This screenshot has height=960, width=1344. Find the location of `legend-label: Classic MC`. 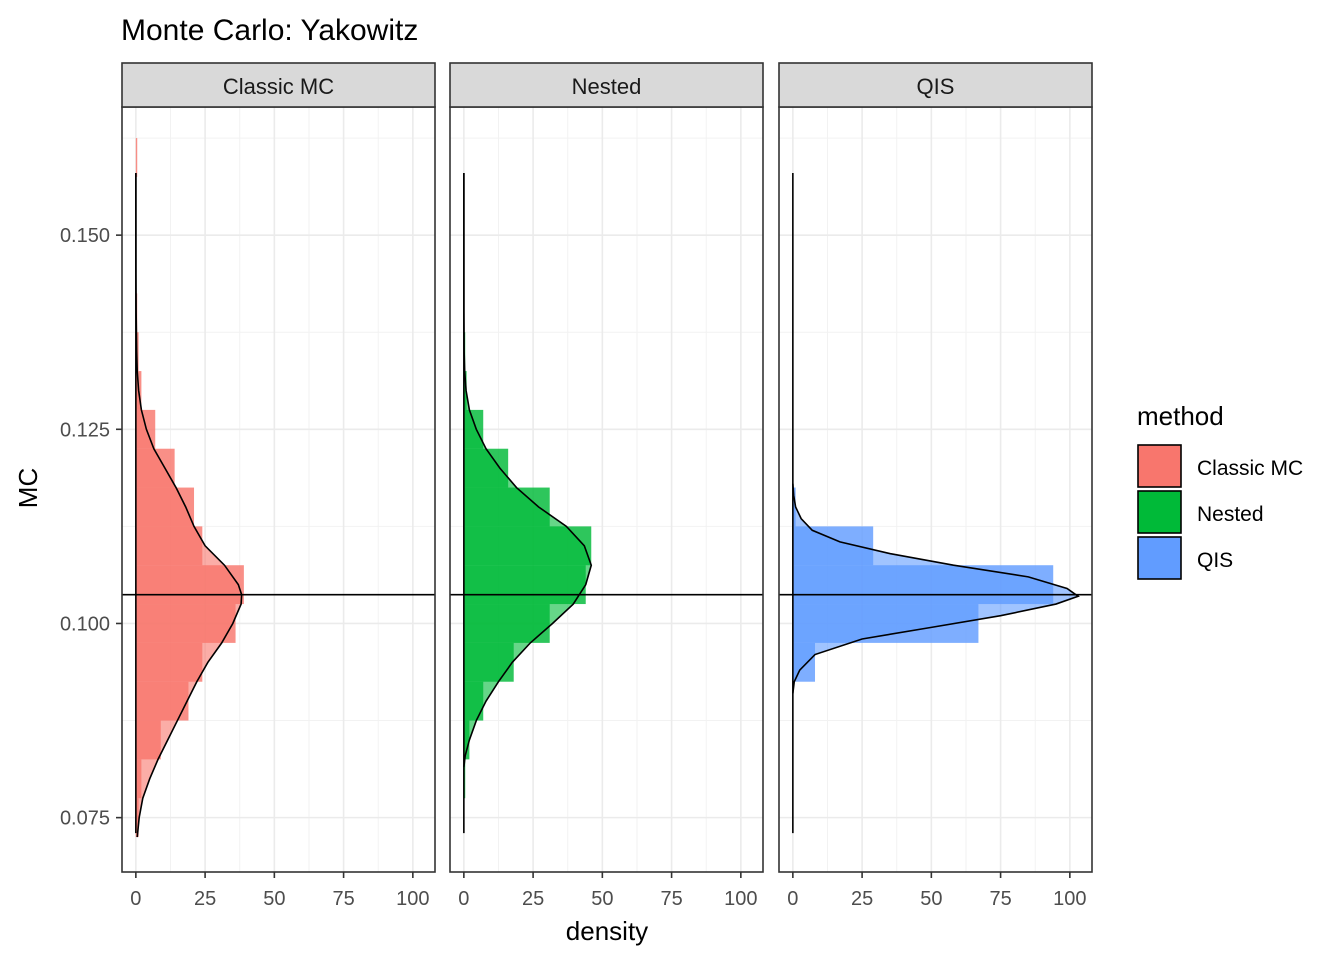

legend-label: Classic MC is located at coordinates (1250, 468).